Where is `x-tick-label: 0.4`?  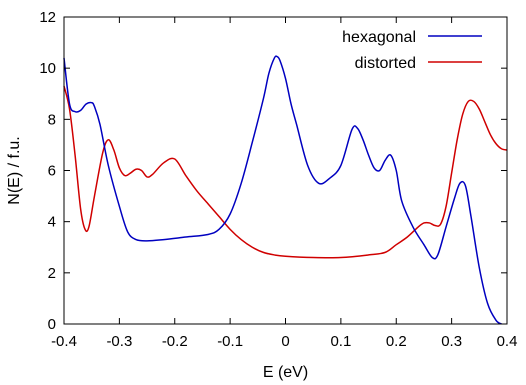 x-tick-label: 0.4 is located at coordinates (507, 341).